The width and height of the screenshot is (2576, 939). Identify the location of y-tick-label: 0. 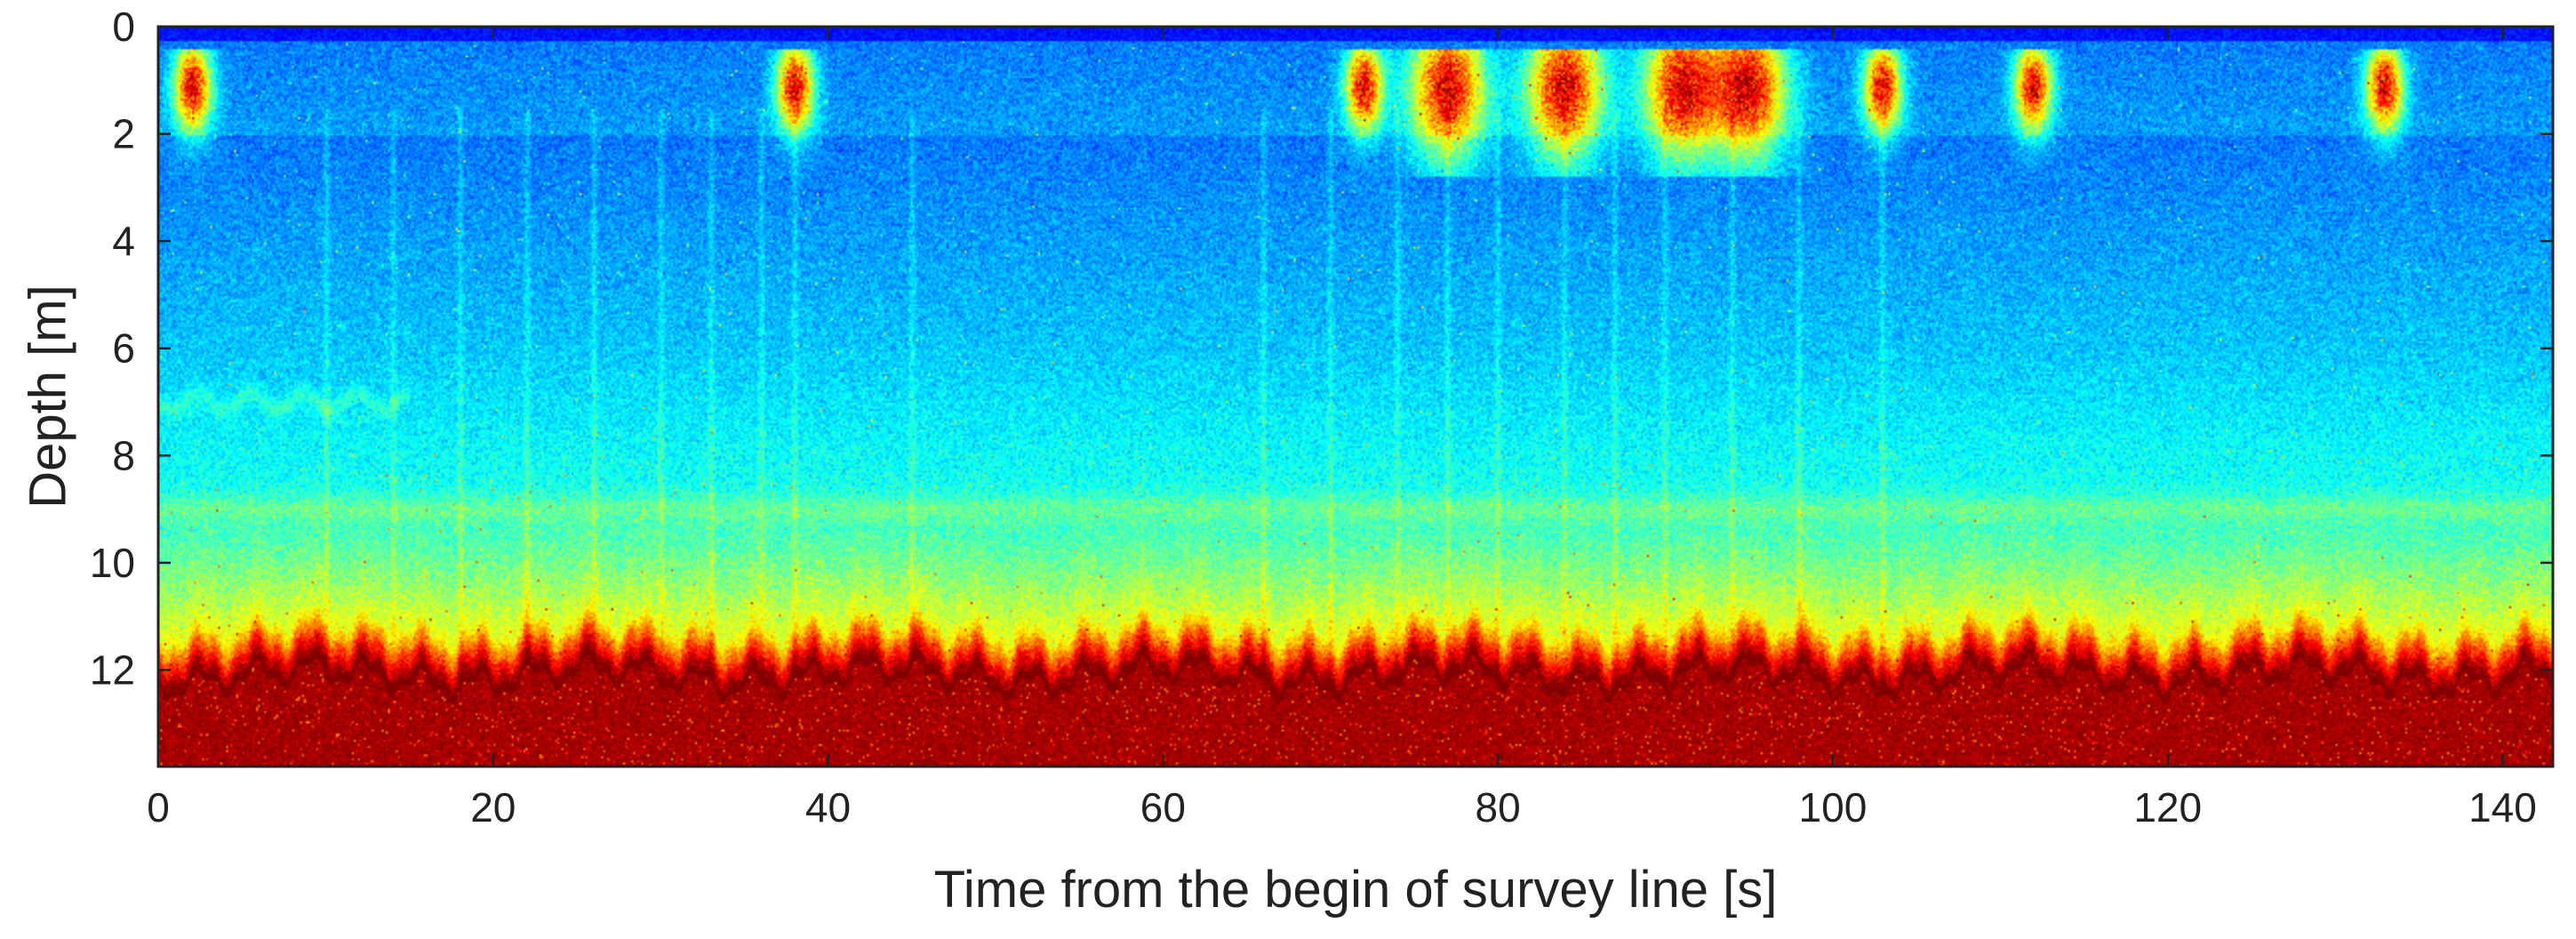
(123, 27).